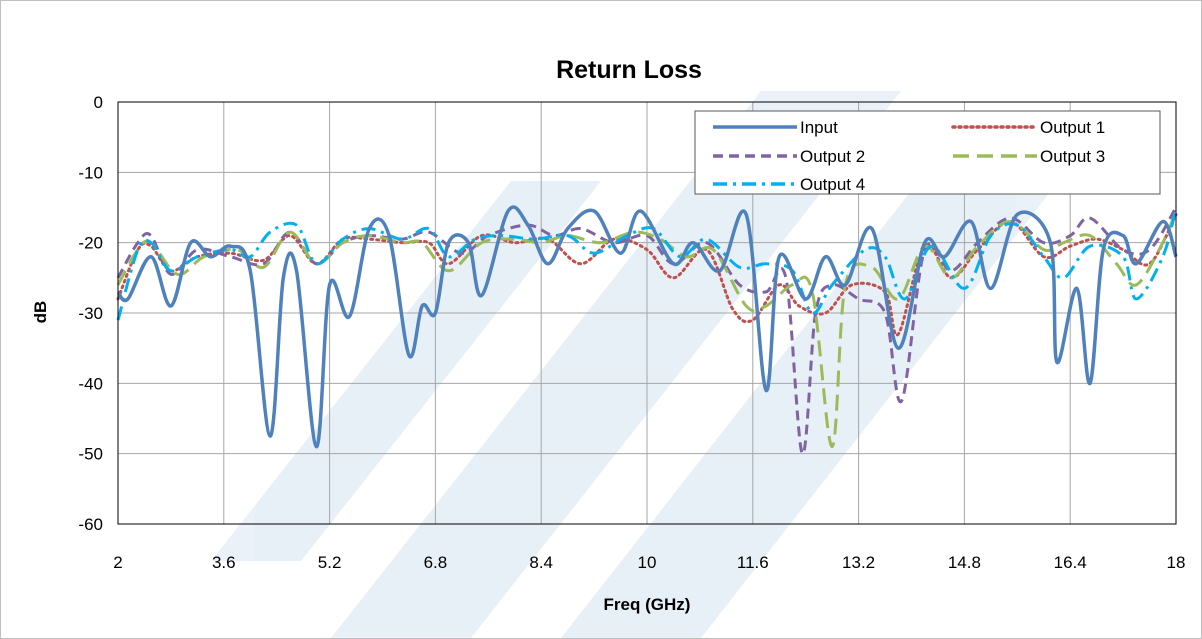 The image size is (1202, 639). Describe the element at coordinates (858, 562) in the screenshot. I see `x-tick-label: 13.2` at that location.